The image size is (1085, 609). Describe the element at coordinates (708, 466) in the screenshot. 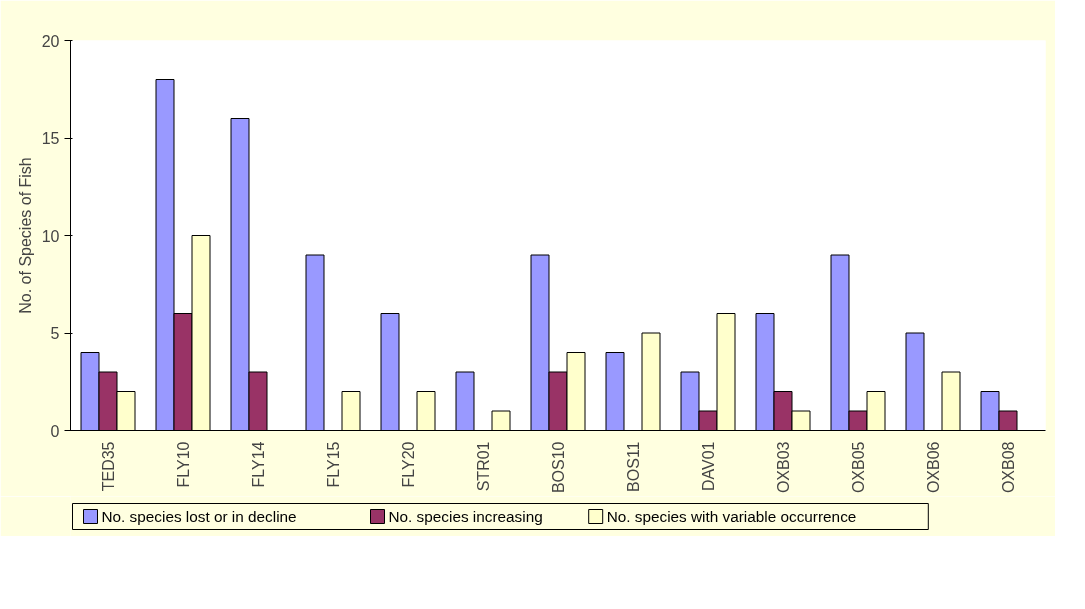

I see `x-tick-label: DAV01` at that location.